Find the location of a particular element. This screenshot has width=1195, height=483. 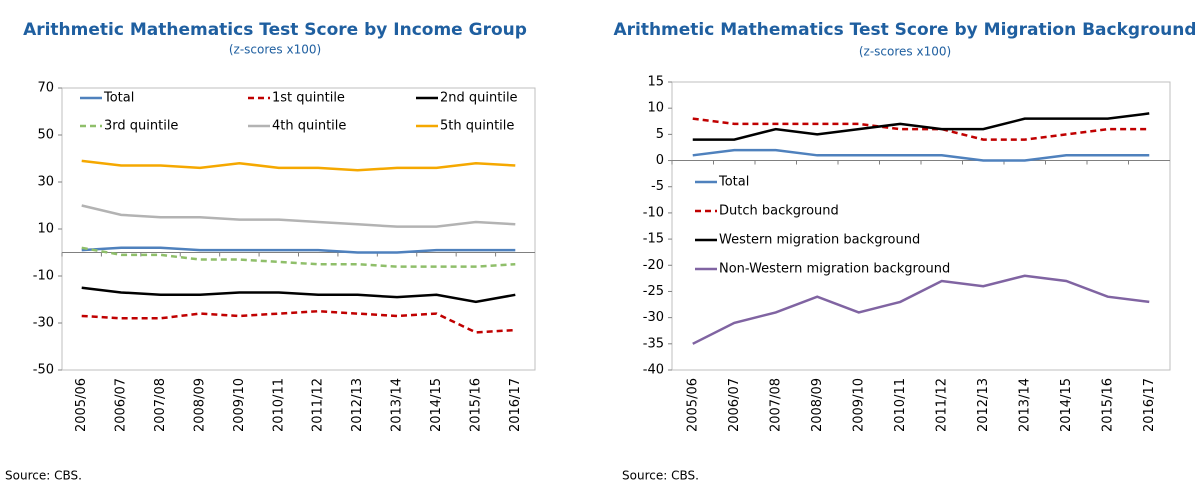

legend-label: Non-Western migration background is located at coordinates (834, 269).